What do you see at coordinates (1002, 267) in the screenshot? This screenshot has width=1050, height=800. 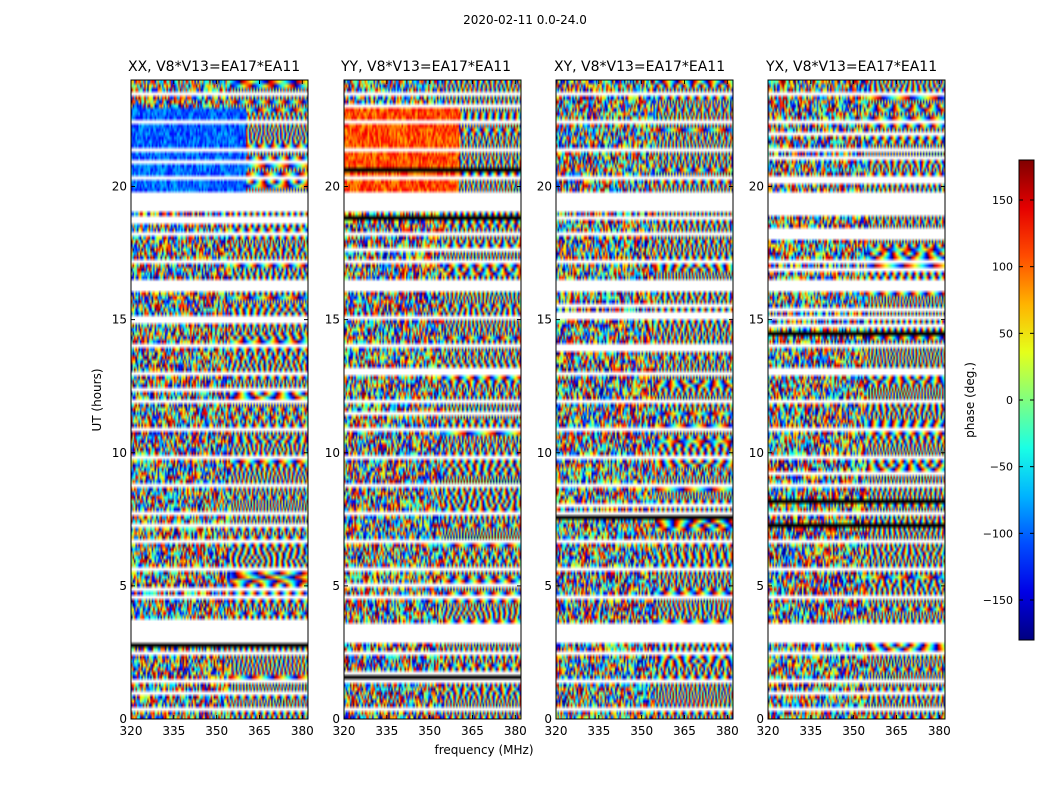 I see `colorbar-tick-label: 100` at bounding box center [1002, 267].